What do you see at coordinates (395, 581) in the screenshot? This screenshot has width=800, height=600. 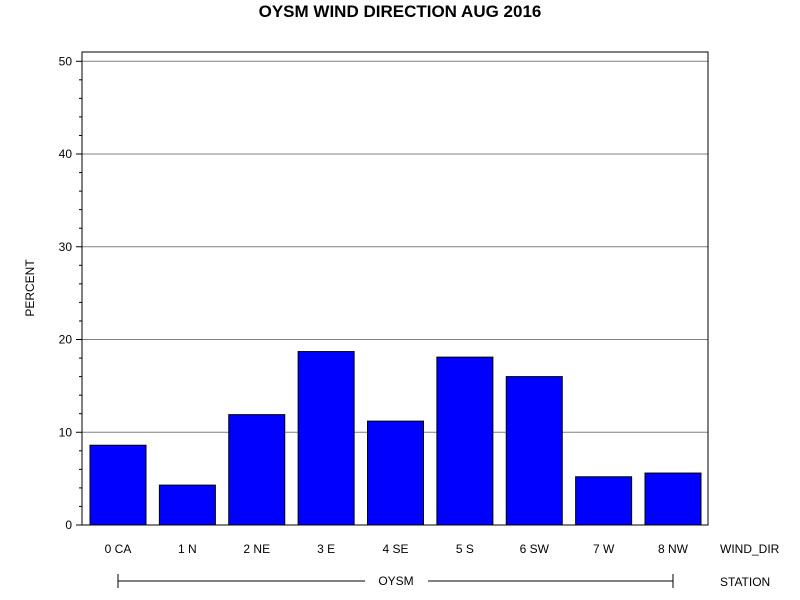 I see `group-label: OYSM` at bounding box center [395, 581].